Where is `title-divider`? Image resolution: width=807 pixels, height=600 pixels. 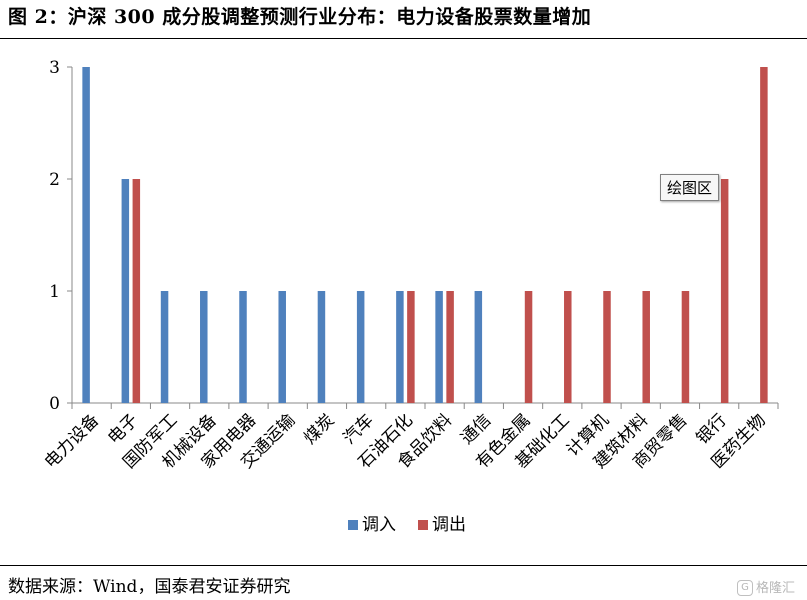 title-divider is located at coordinates (403, 38).